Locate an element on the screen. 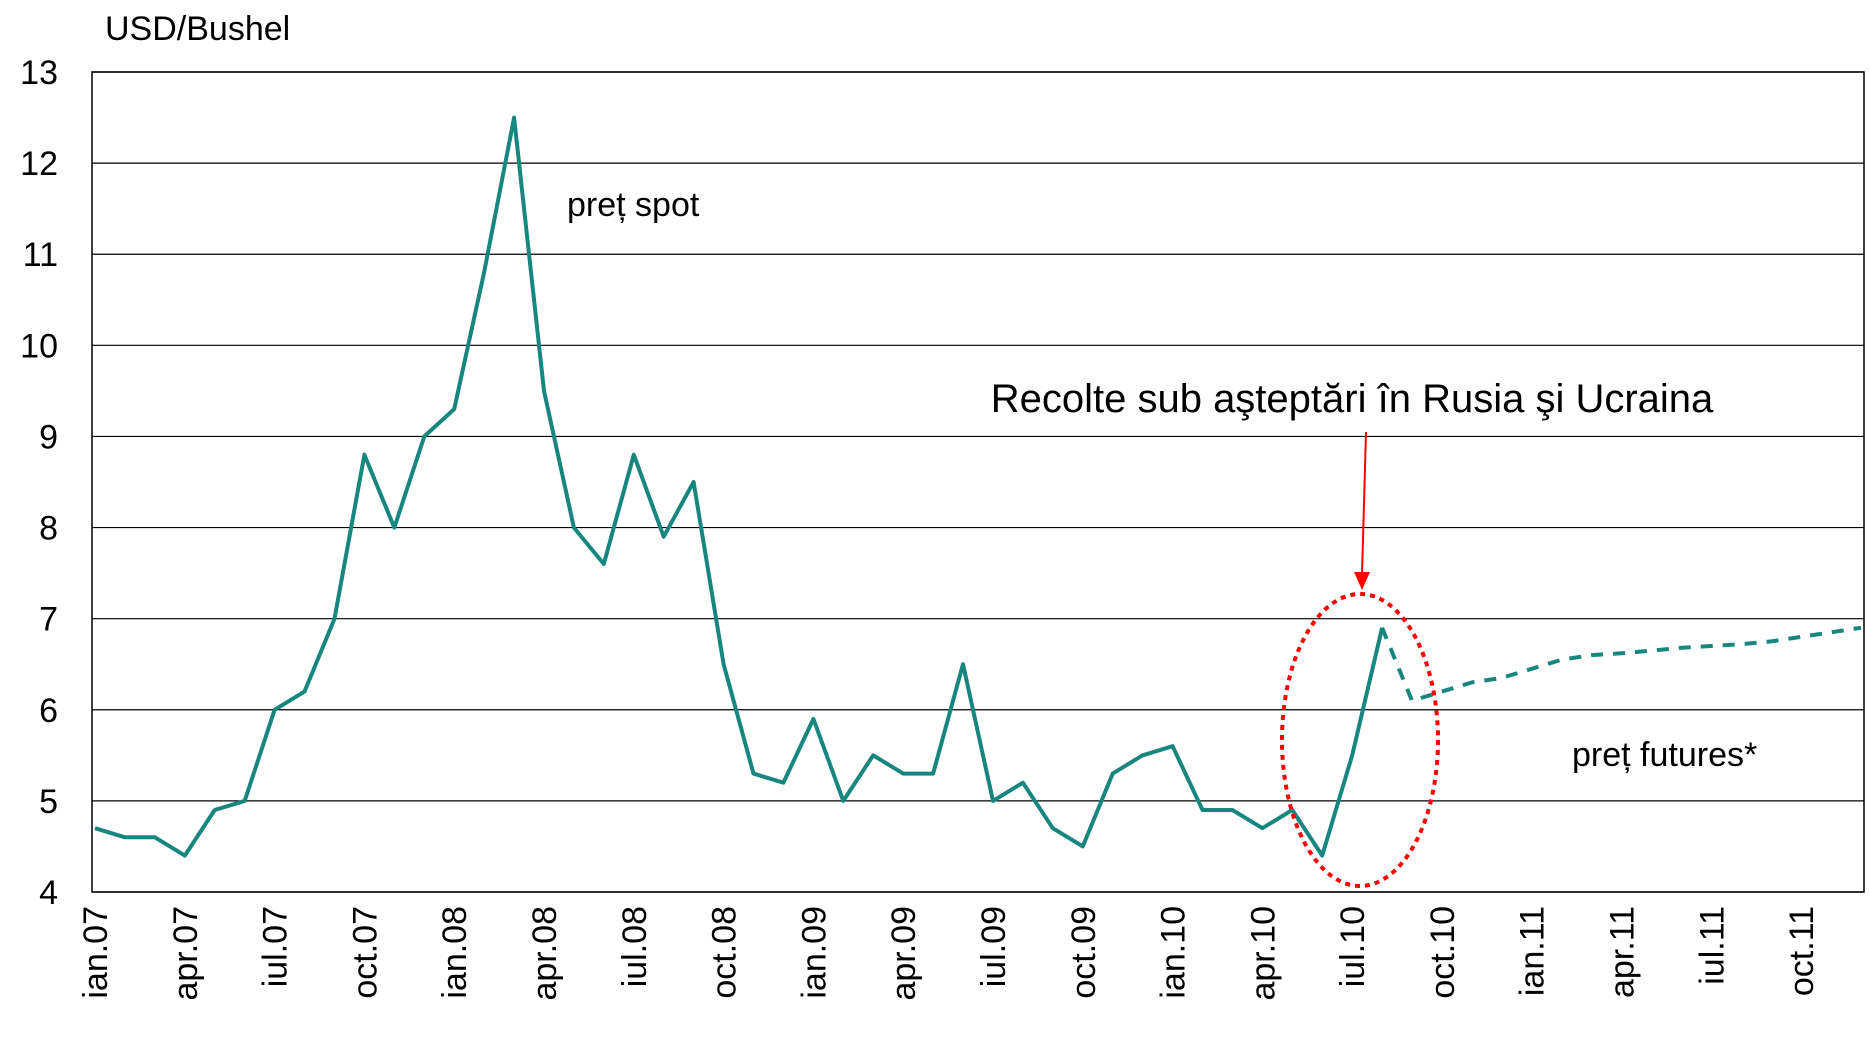  annotation-arrow is located at coordinates (1364, 503).